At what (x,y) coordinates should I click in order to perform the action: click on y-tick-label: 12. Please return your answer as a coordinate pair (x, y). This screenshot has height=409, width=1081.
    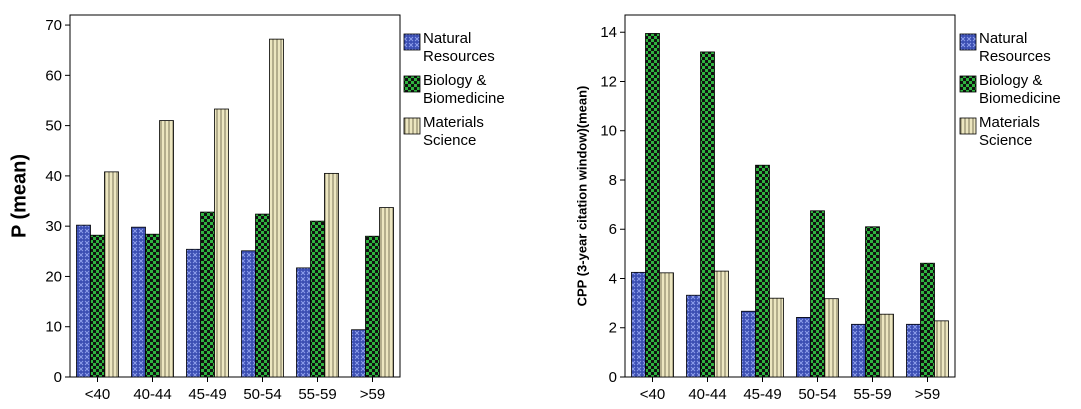
    Looking at the image, I should click on (608, 81).